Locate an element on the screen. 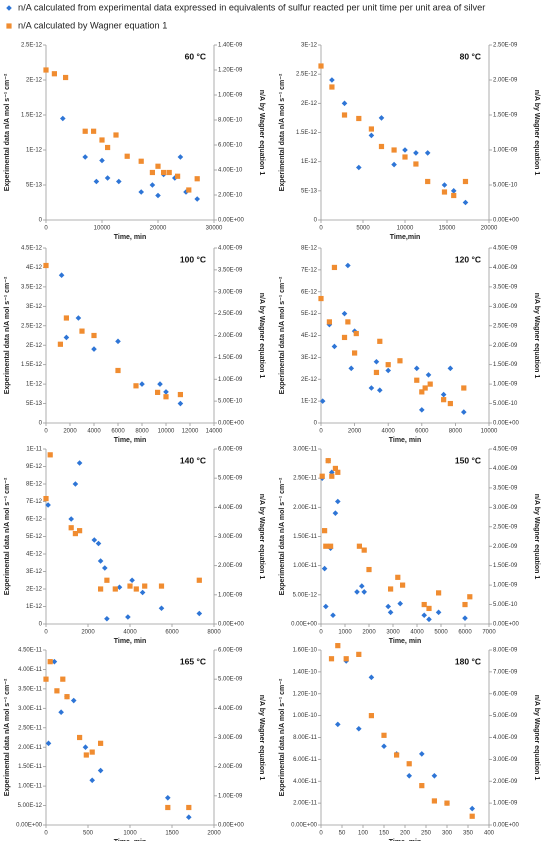  legend-label: n/A calculated by Wagner equation 1 is located at coordinates (92, 25).